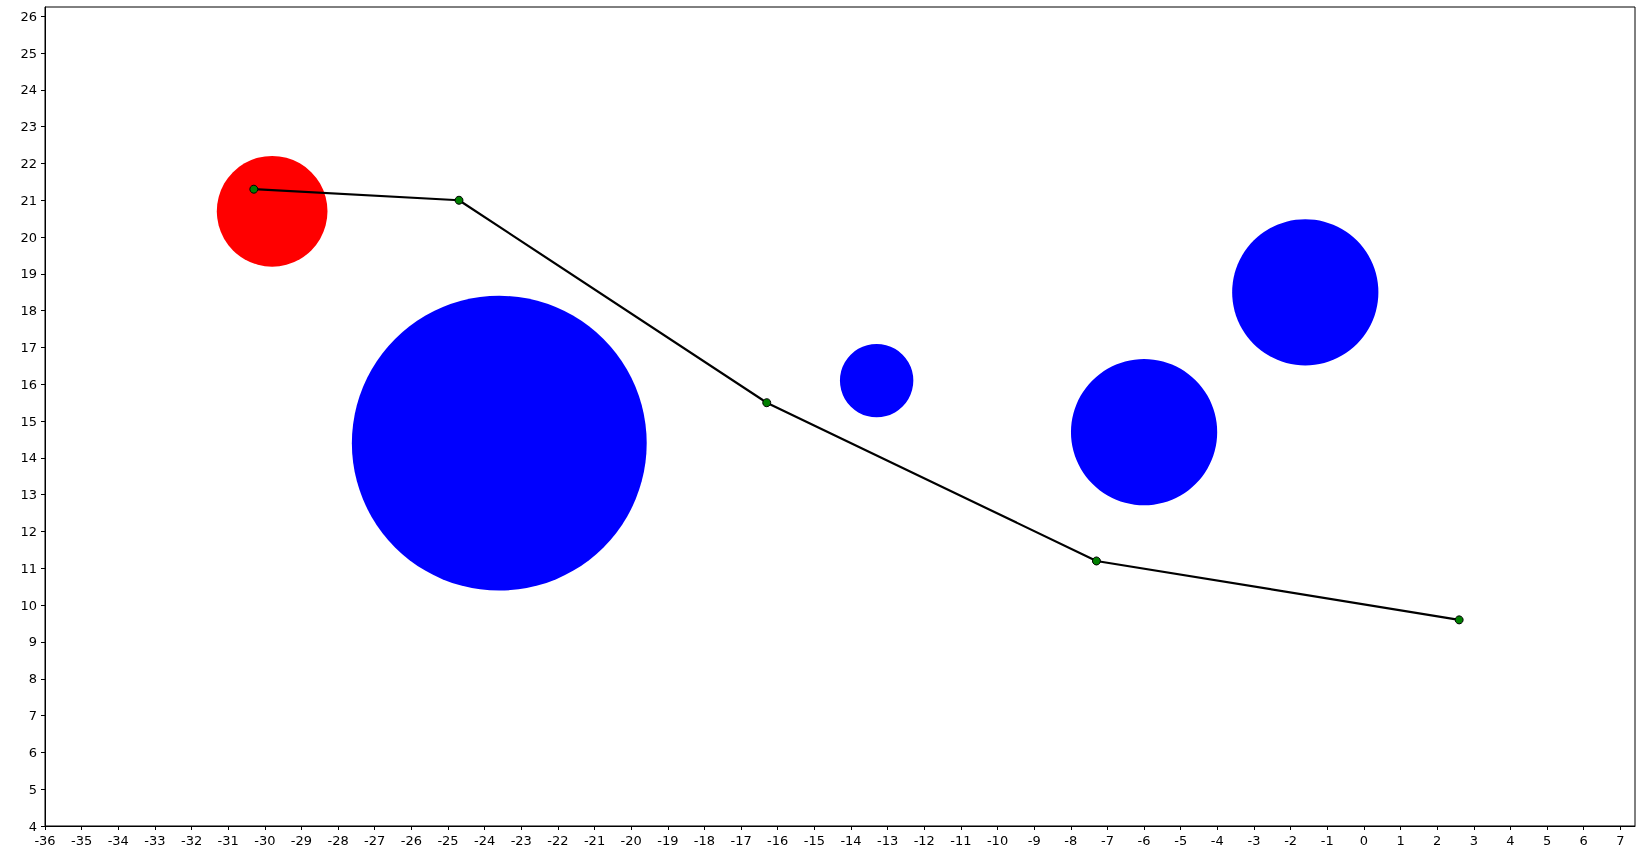  Describe the element at coordinates (265, 840) in the screenshot. I see `x-tick-label: -30` at that location.